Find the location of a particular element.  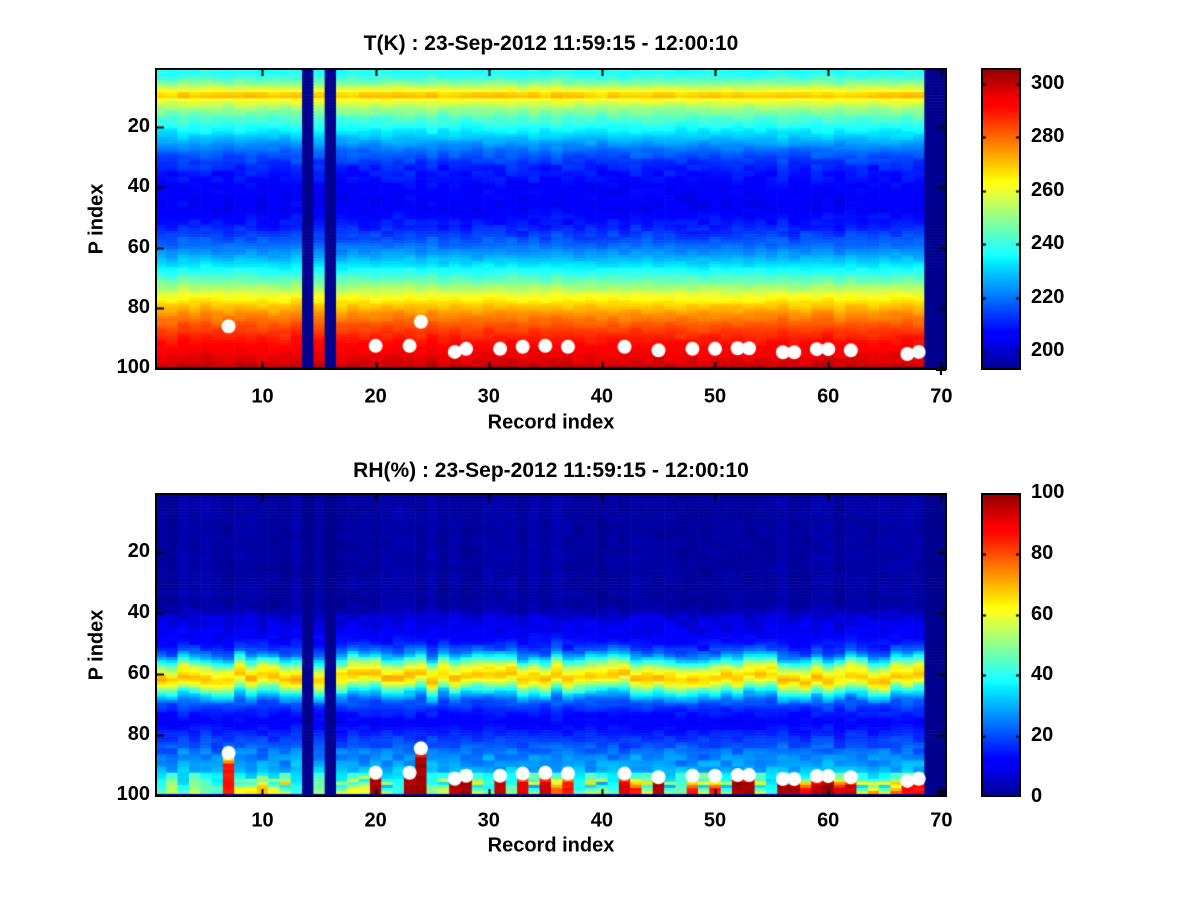

humidity-xtick-40: 40 is located at coordinates (602, 820).